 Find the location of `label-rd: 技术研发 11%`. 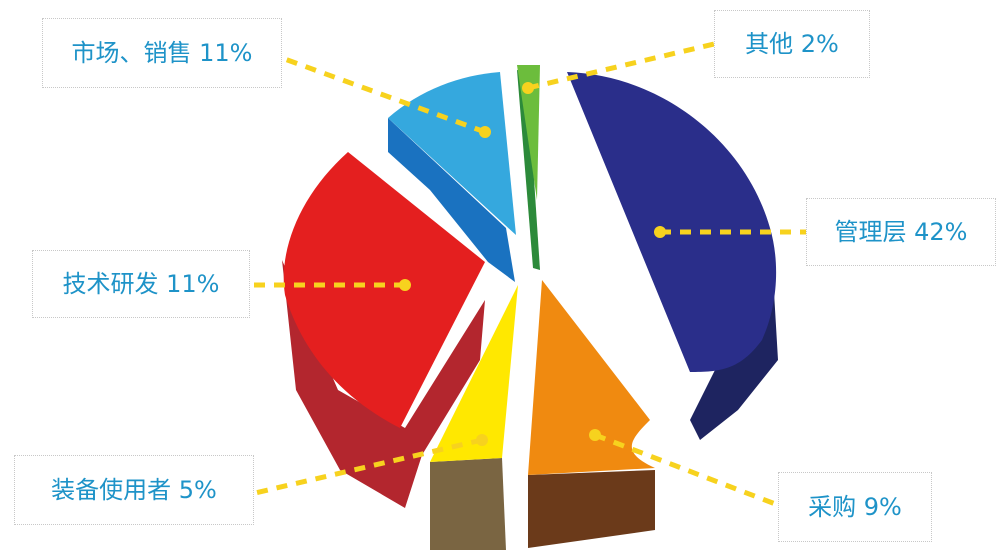

label-rd: 技术研发 11% is located at coordinates (141, 284).